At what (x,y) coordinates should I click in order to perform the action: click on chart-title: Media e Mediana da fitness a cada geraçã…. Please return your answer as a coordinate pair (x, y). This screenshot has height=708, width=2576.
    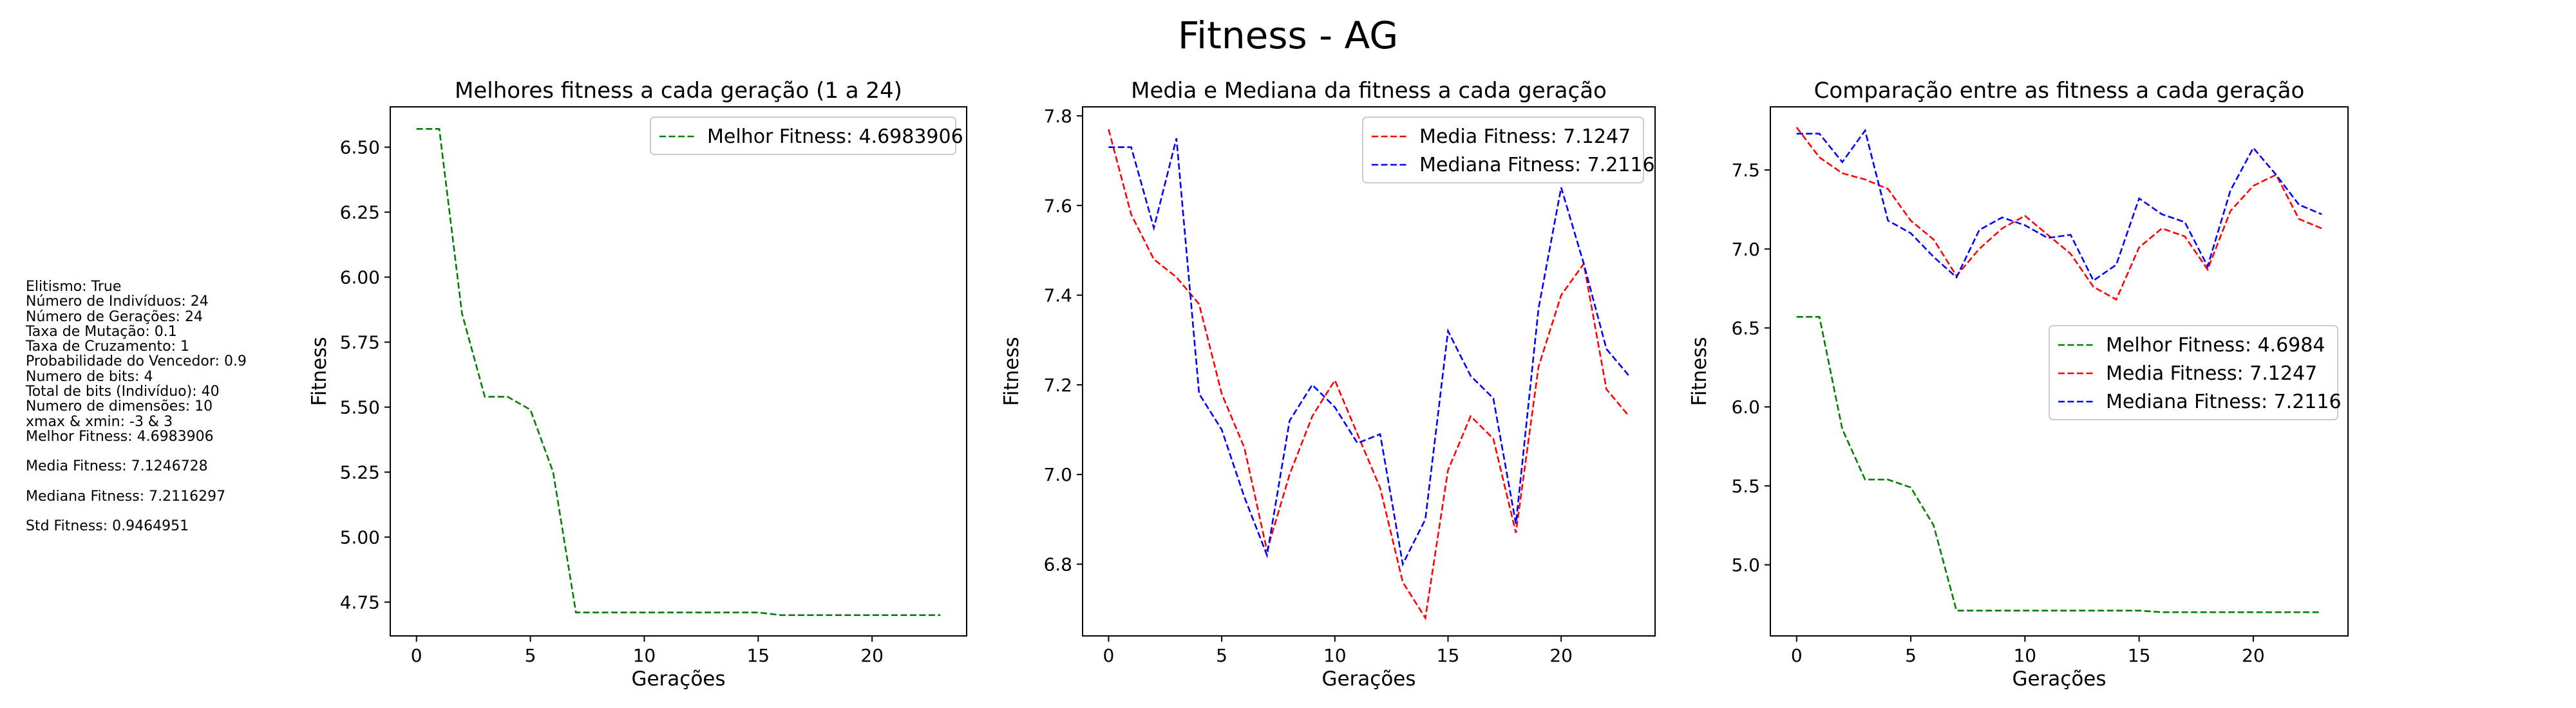
    Looking at the image, I should click on (1369, 91).